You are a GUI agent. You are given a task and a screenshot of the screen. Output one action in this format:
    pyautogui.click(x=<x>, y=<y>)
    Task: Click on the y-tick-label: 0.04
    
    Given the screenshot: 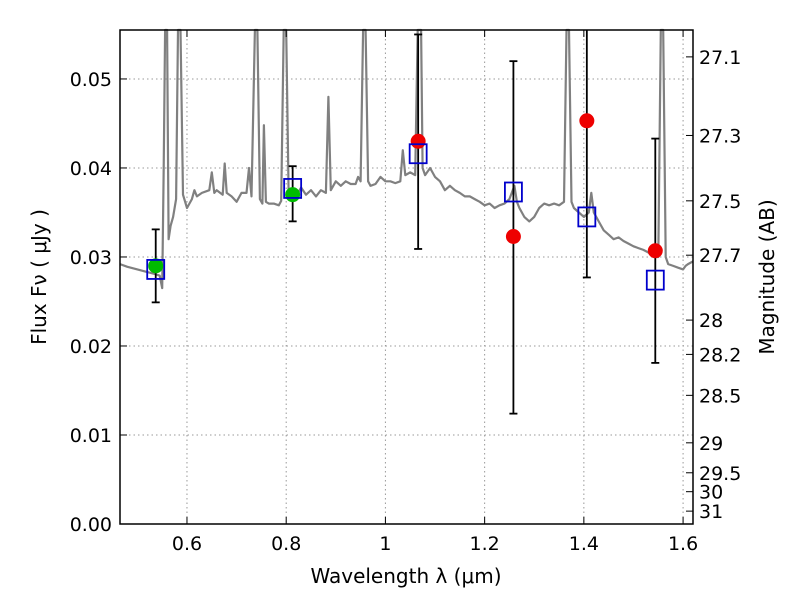 What is the action you would take?
    pyautogui.click(x=91, y=169)
    